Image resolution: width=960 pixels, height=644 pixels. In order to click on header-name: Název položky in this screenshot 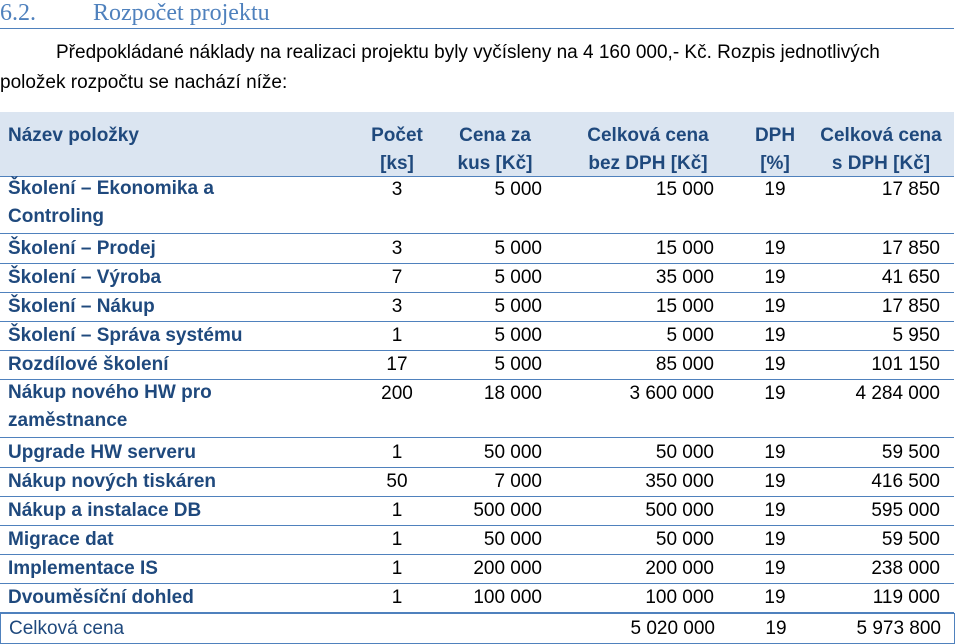, I will do `click(73, 136)`.